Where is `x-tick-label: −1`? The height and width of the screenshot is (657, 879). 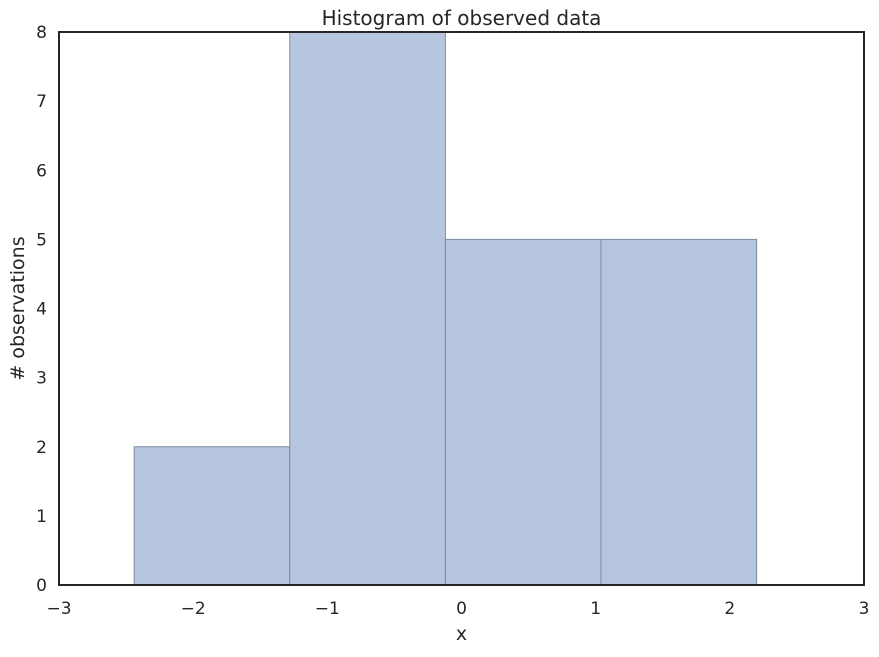
x-tick-label: −1 is located at coordinates (327, 609).